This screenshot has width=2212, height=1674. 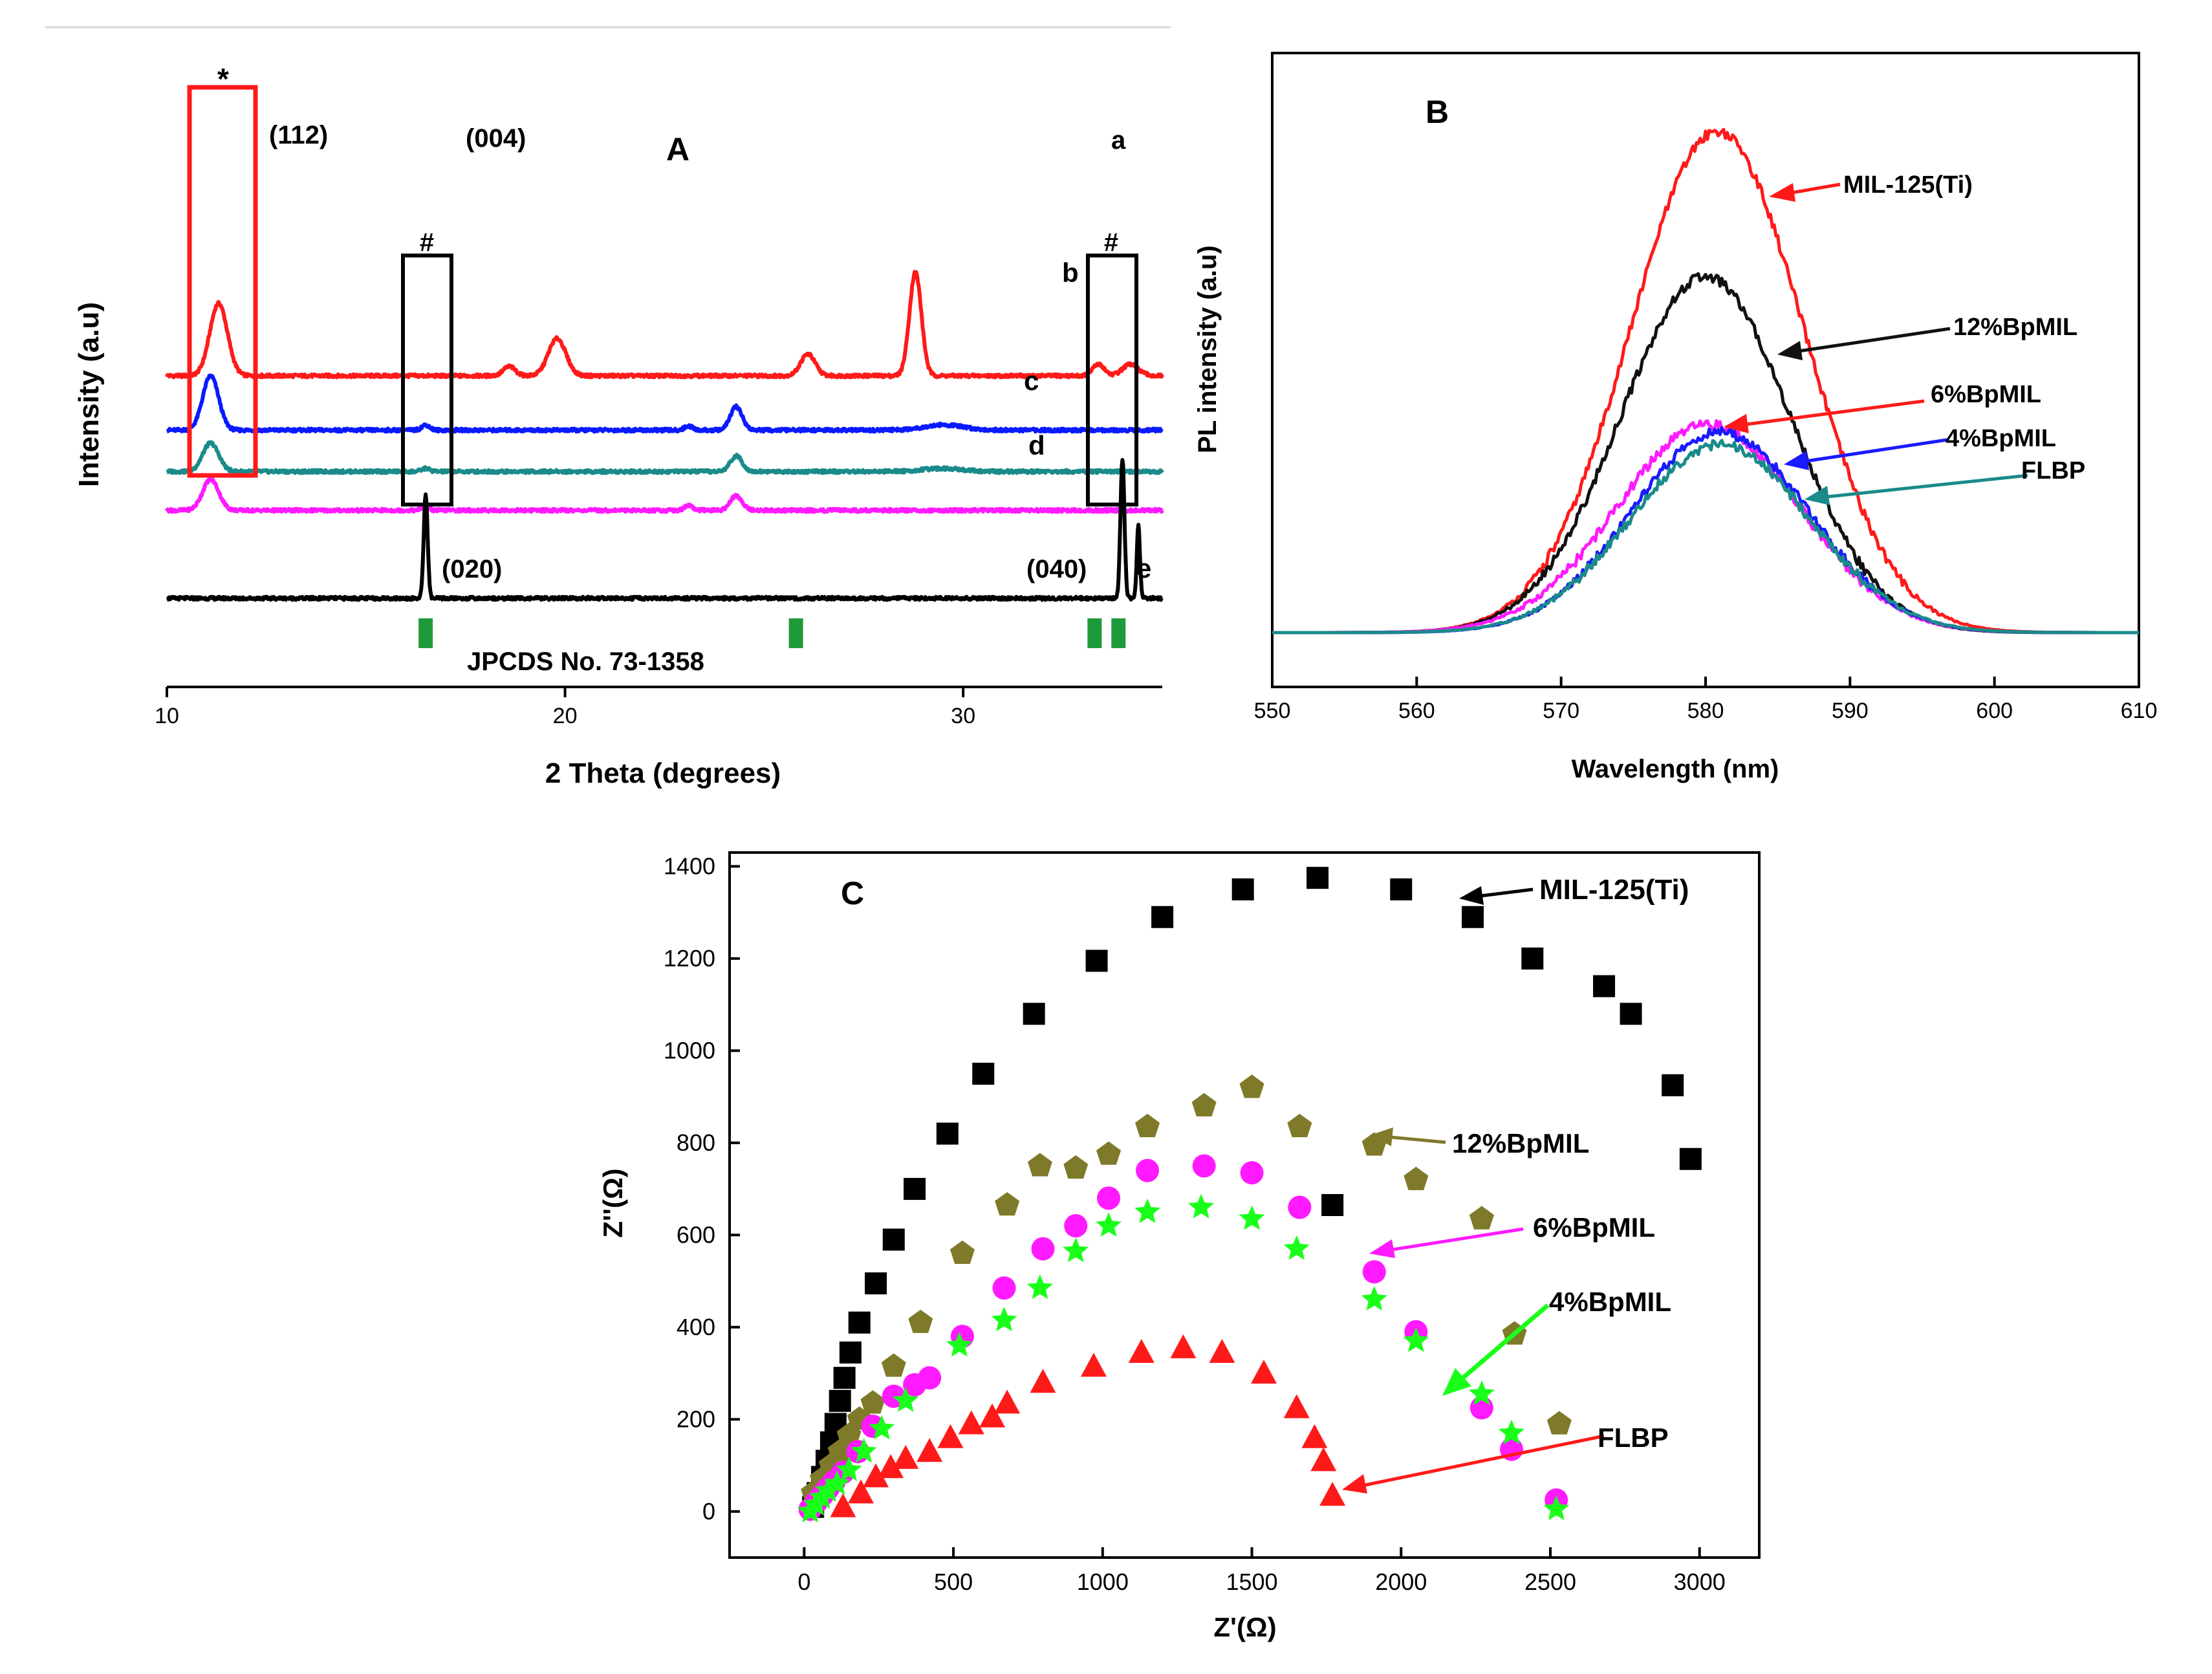 I want to click on panel-c-arrow-flbp, so click(x=1473, y=1464).